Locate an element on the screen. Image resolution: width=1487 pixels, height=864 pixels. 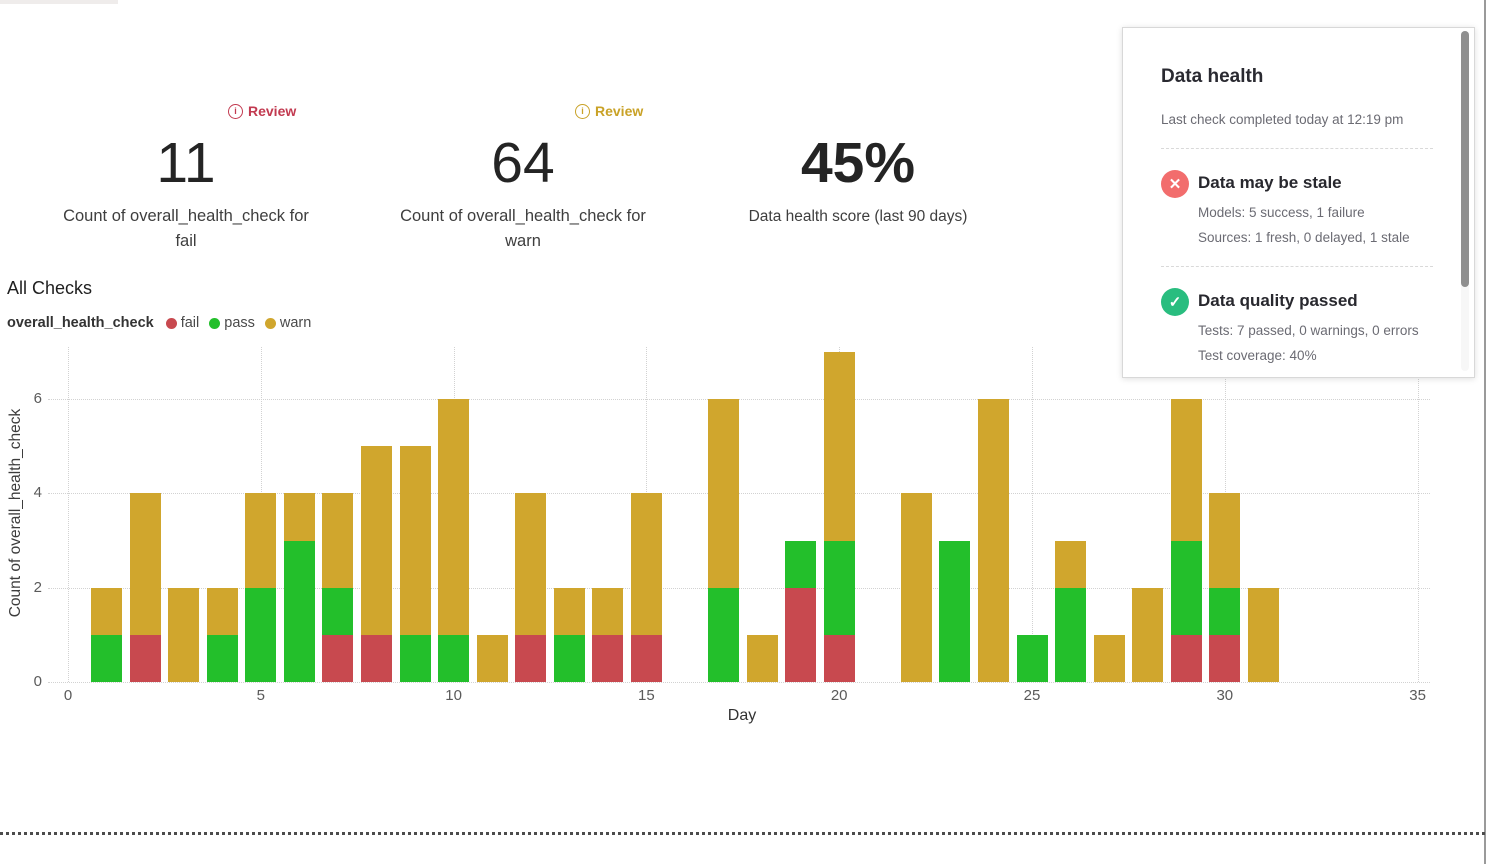
panel-item-detail: Models: 5 success, 1 failure is located at coordinates (1281, 212).